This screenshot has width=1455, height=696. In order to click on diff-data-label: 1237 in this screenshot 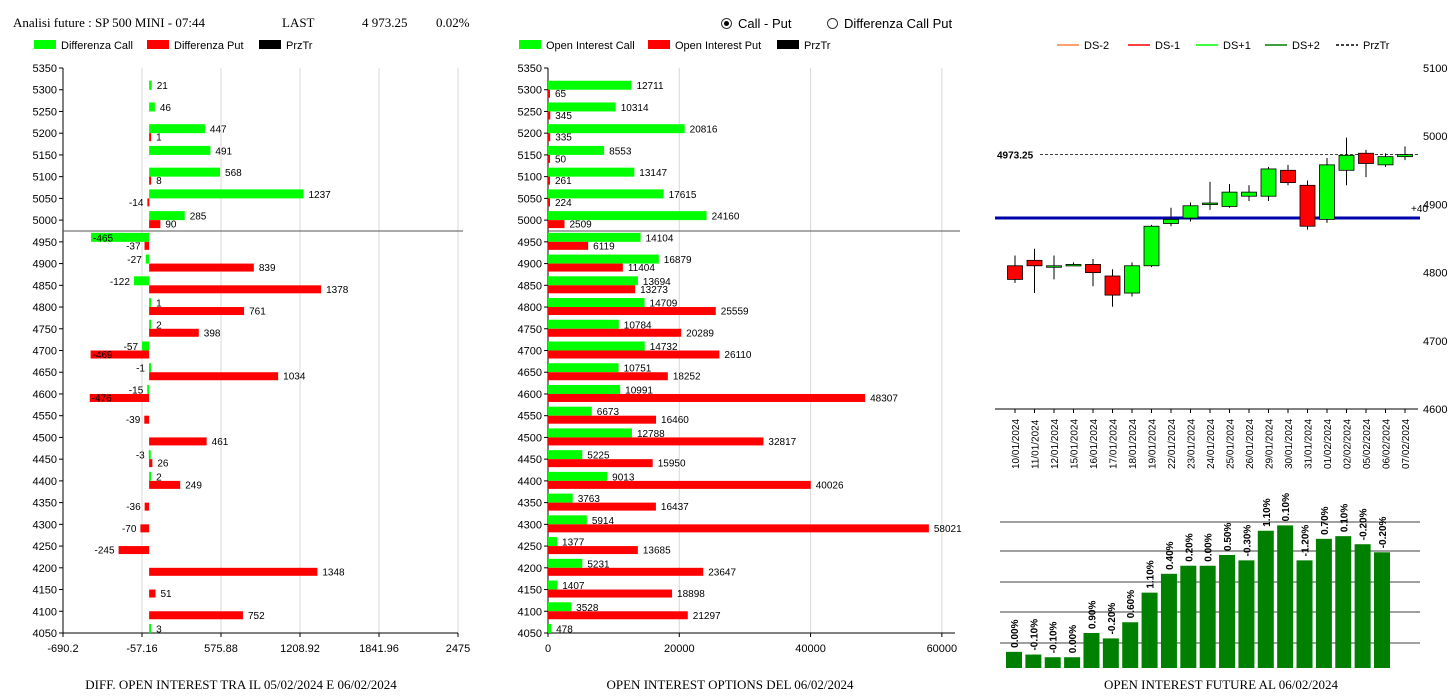, I will do `click(320, 195)`.